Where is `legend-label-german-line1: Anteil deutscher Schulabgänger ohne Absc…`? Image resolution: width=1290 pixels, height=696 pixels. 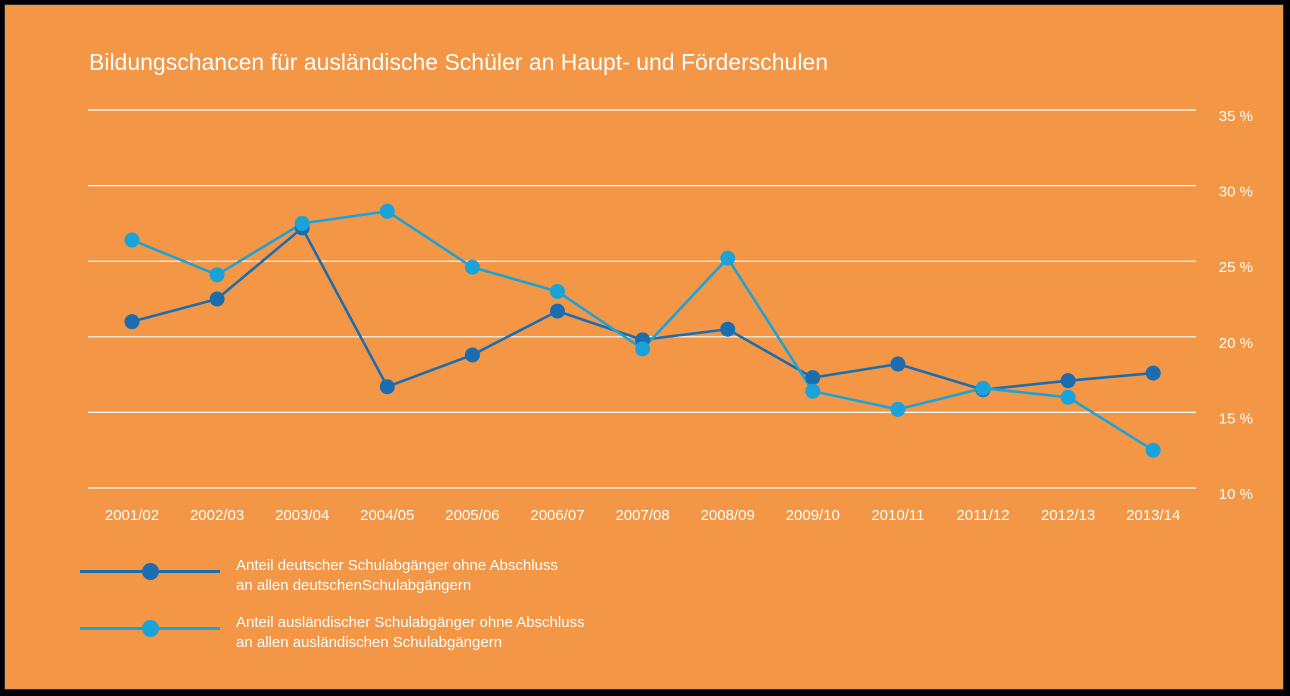
legend-label-german-line1: Anteil deutscher Schulabgänger ohne Absc… is located at coordinates (397, 565).